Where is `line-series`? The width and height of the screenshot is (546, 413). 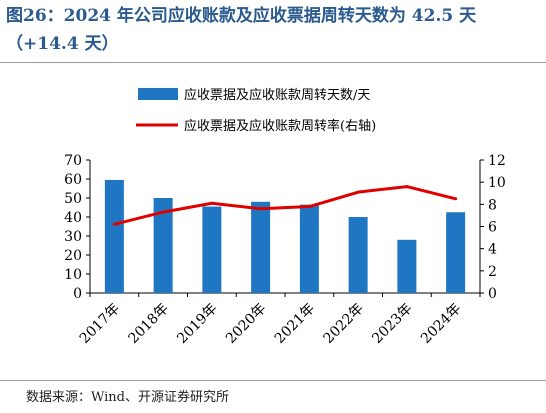
line-series is located at coordinates (285, 205).